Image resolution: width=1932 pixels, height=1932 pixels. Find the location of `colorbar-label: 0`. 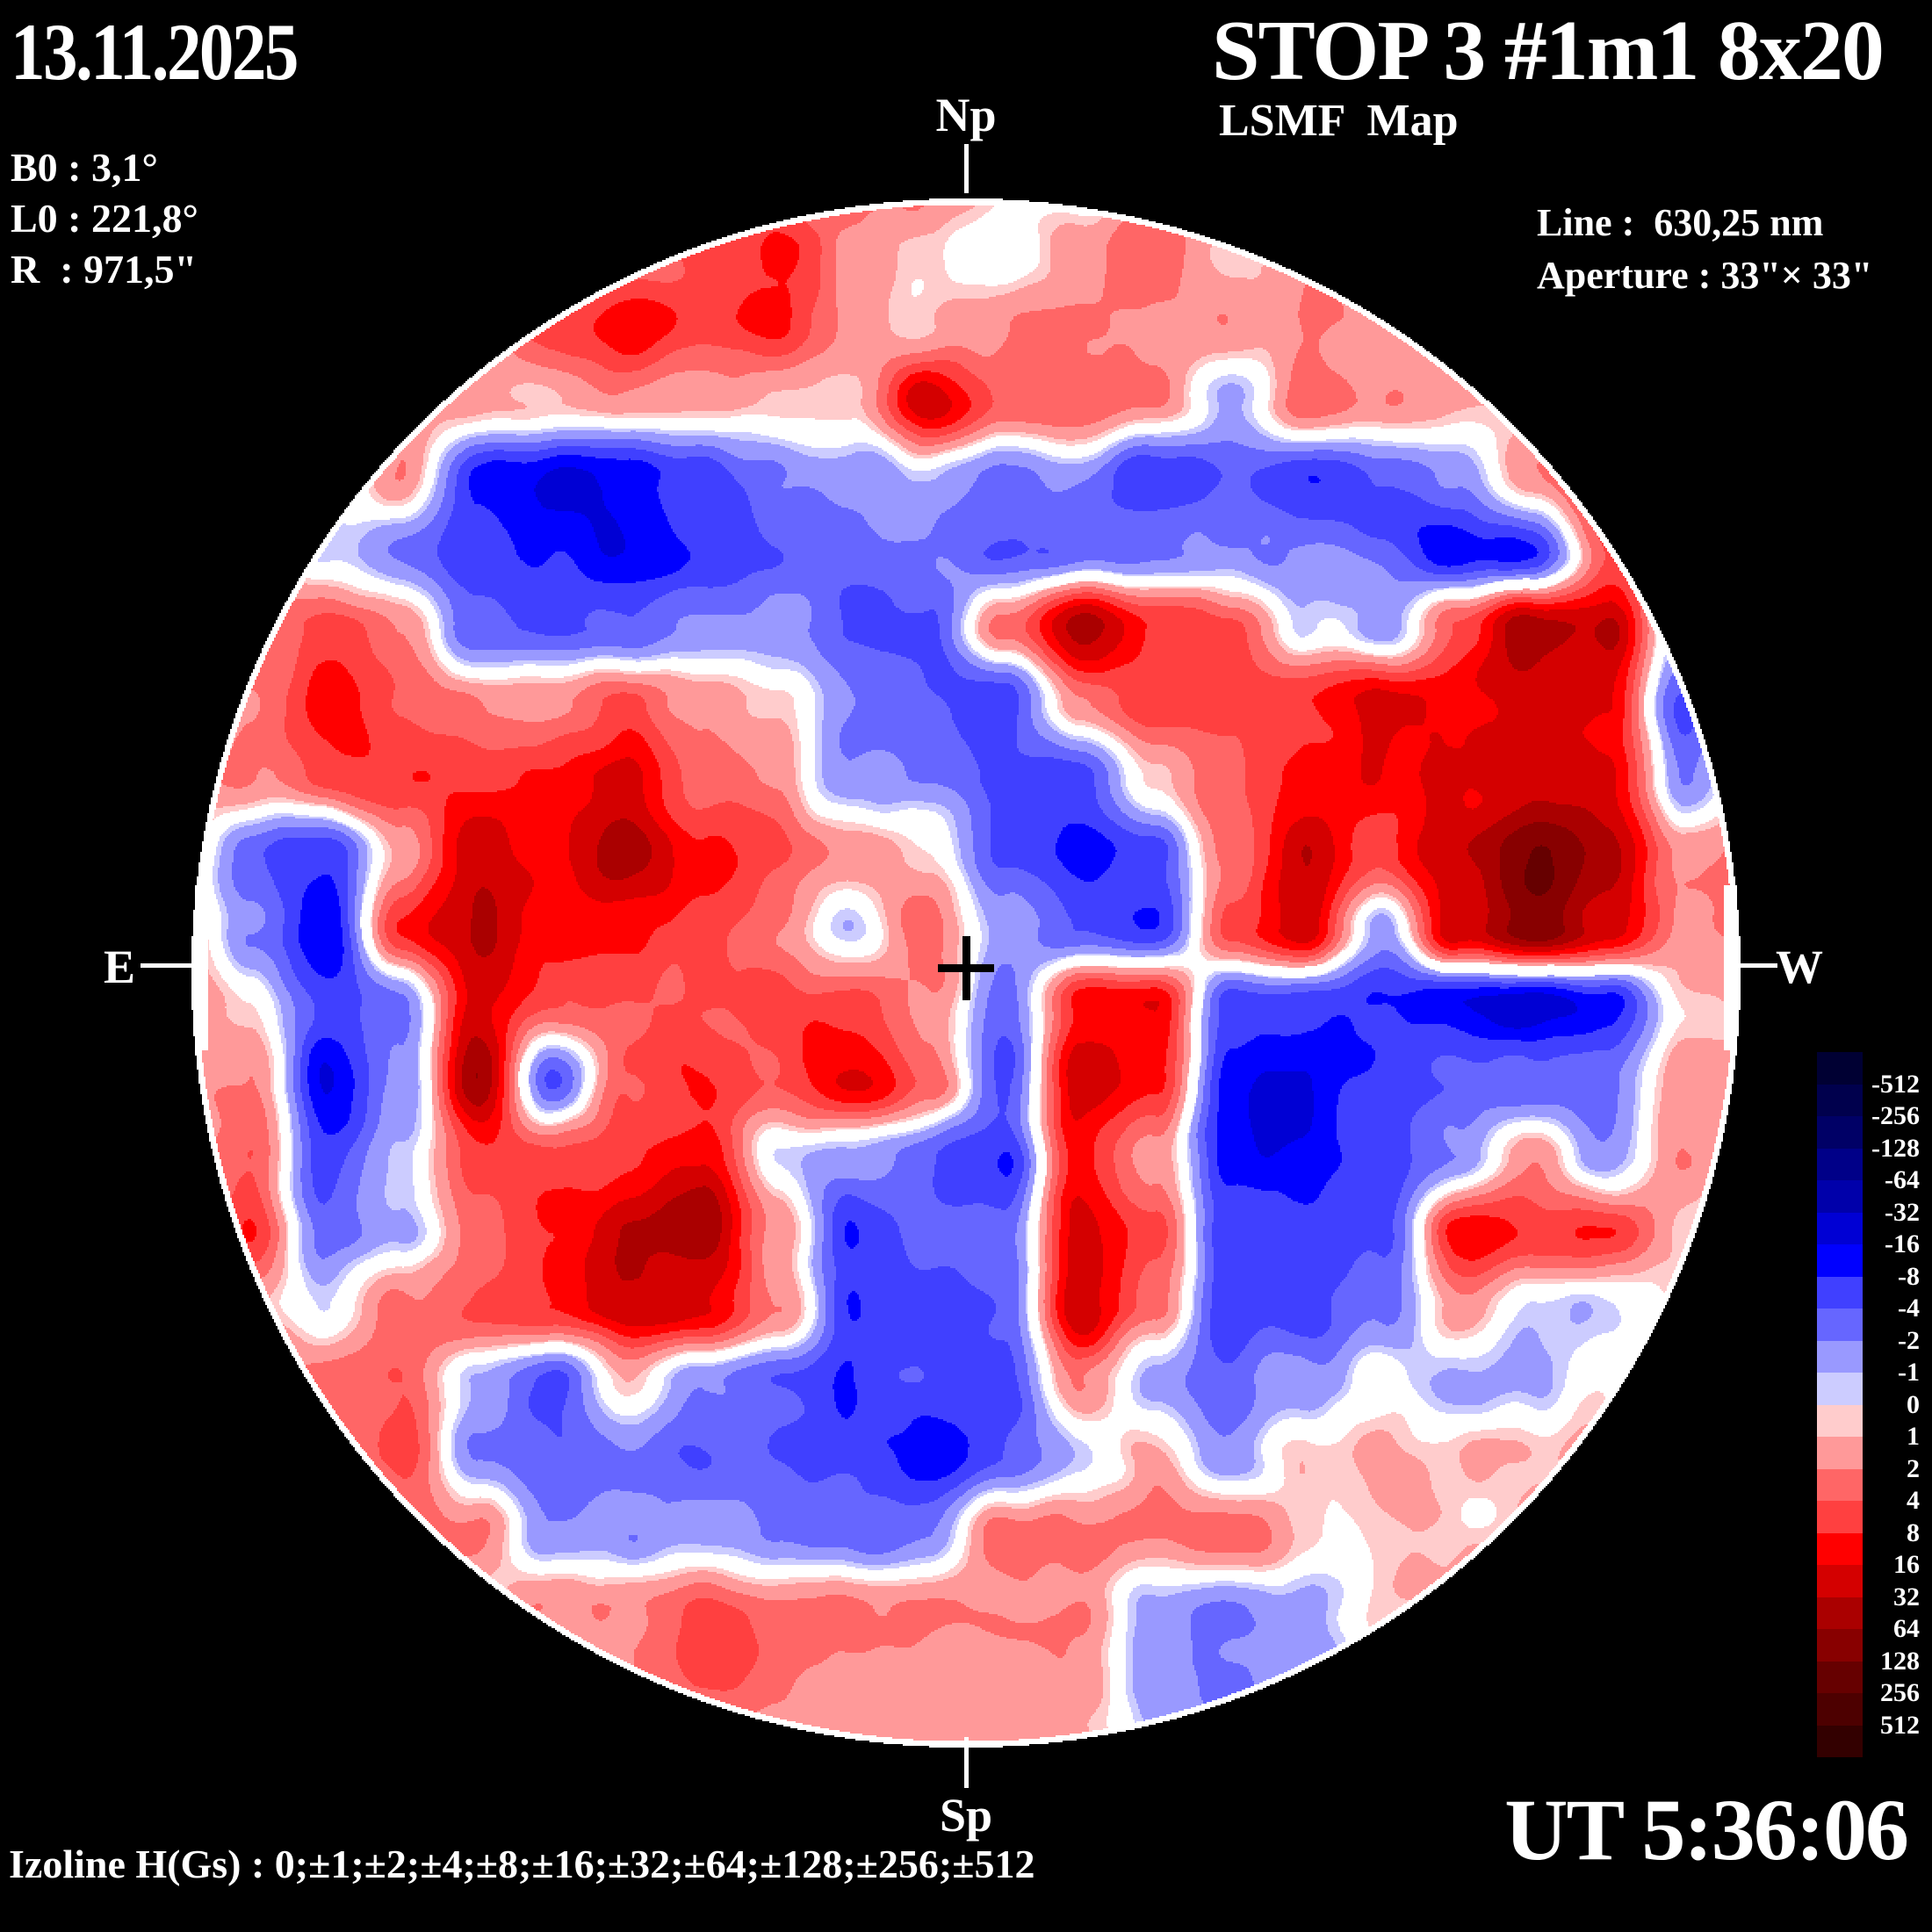

colorbar-label: 0 is located at coordinates (1913, 1404).